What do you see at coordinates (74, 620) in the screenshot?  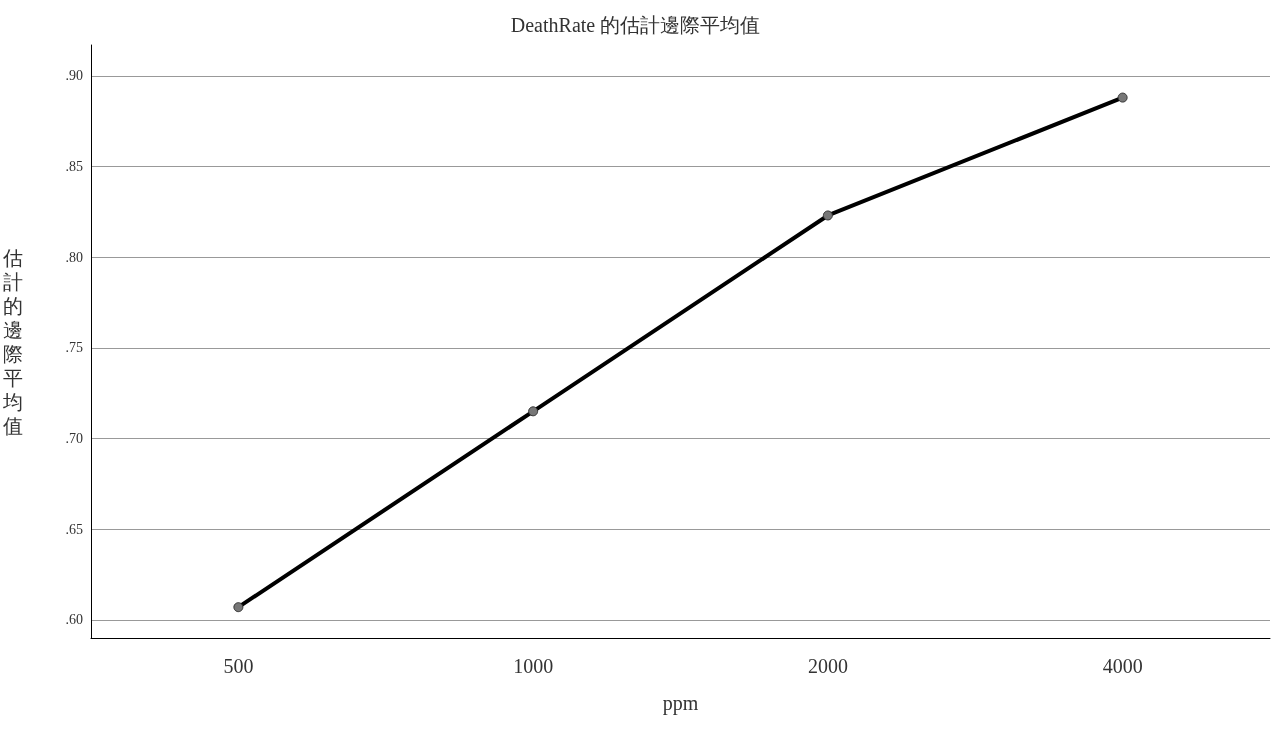 I see `y-tick-label: .60` at bounding box center [74, 620].